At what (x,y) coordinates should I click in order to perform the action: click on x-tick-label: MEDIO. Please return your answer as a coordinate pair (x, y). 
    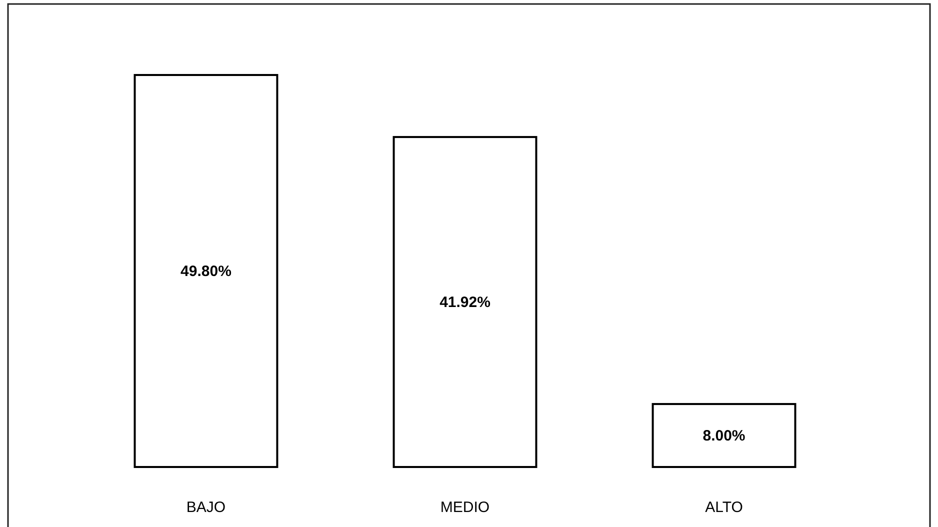
    Looking at the image, I should click on (465, 507).